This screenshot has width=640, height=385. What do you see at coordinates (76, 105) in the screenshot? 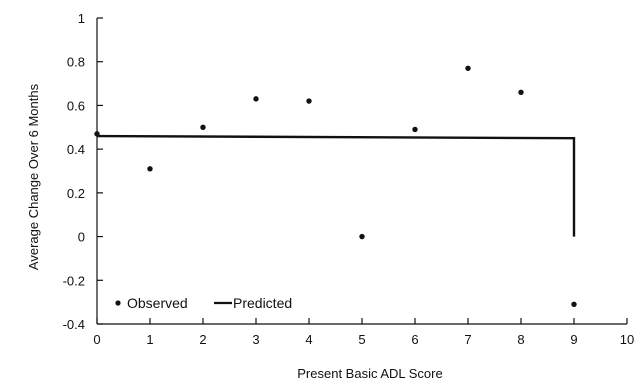
I see `y-tick-label: 0.6` at bounding box center [76, 105].